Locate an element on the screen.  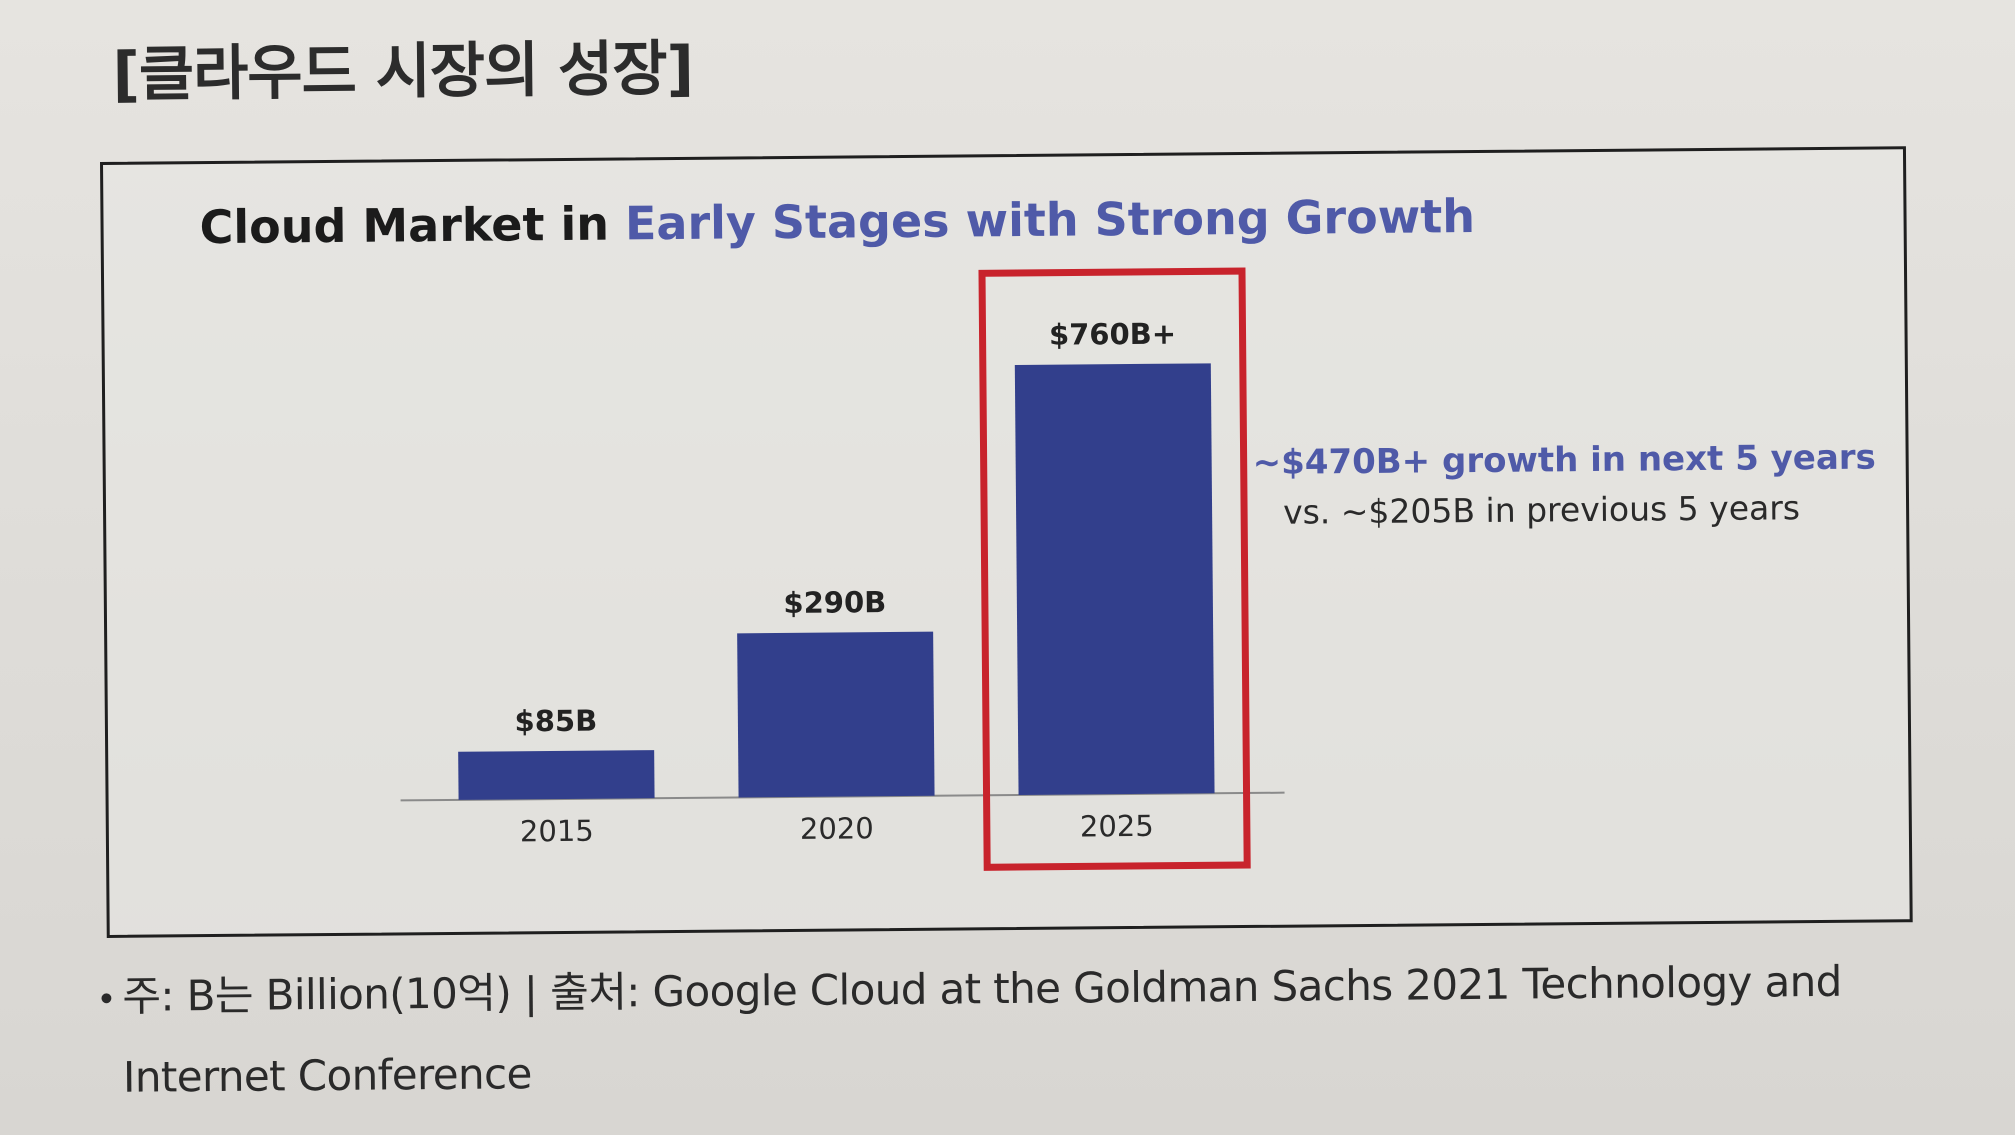
data-label-2020: $290B is located at coordinates (834, 602).